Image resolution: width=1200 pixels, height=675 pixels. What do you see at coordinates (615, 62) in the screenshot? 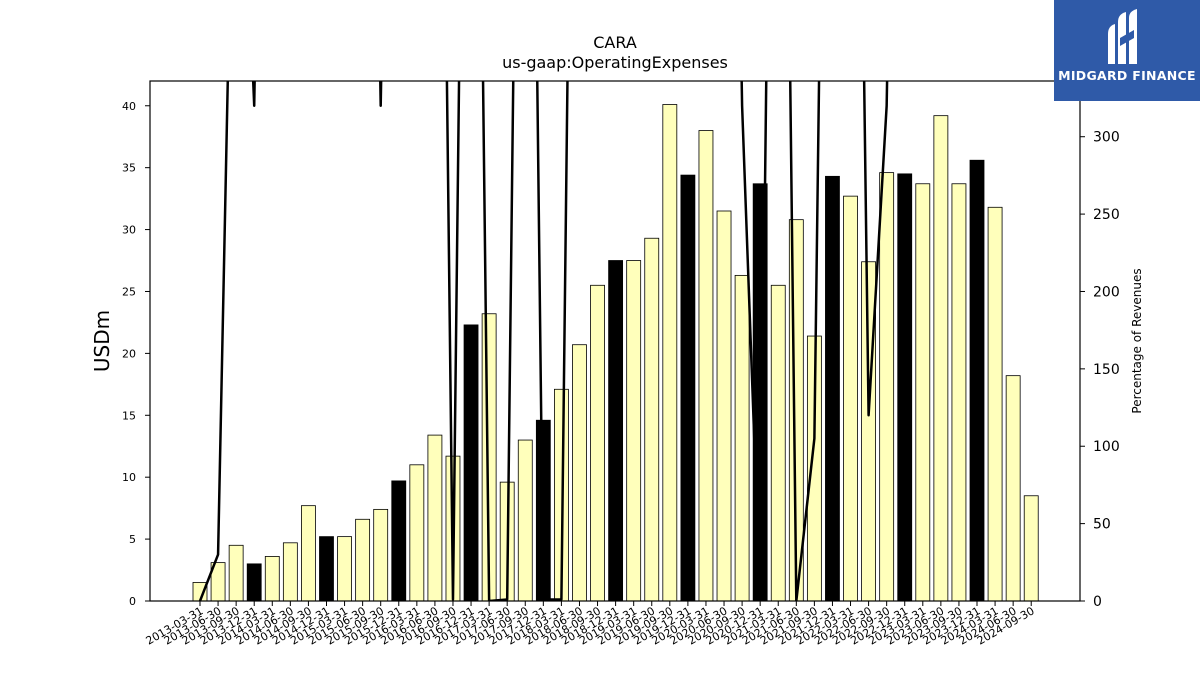
I see `chart-subtitle: us-gaap:OperatingExpenses` at bounding box center [615, 62].